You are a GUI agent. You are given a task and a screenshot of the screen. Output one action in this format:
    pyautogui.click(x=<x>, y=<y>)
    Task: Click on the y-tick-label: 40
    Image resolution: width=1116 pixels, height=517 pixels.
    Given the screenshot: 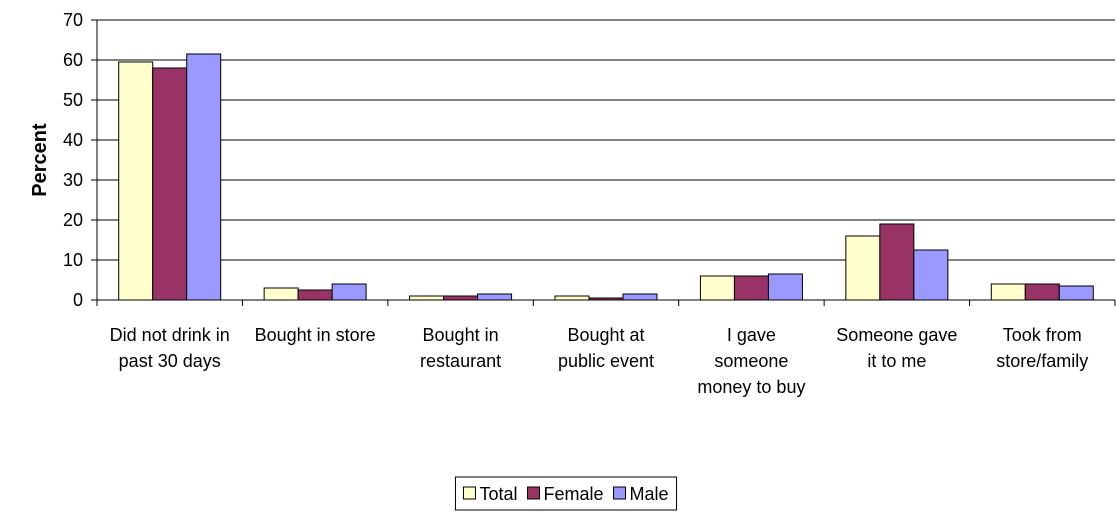 What is the action you would take?
    pyautogui.click(x=73, y=140)
    